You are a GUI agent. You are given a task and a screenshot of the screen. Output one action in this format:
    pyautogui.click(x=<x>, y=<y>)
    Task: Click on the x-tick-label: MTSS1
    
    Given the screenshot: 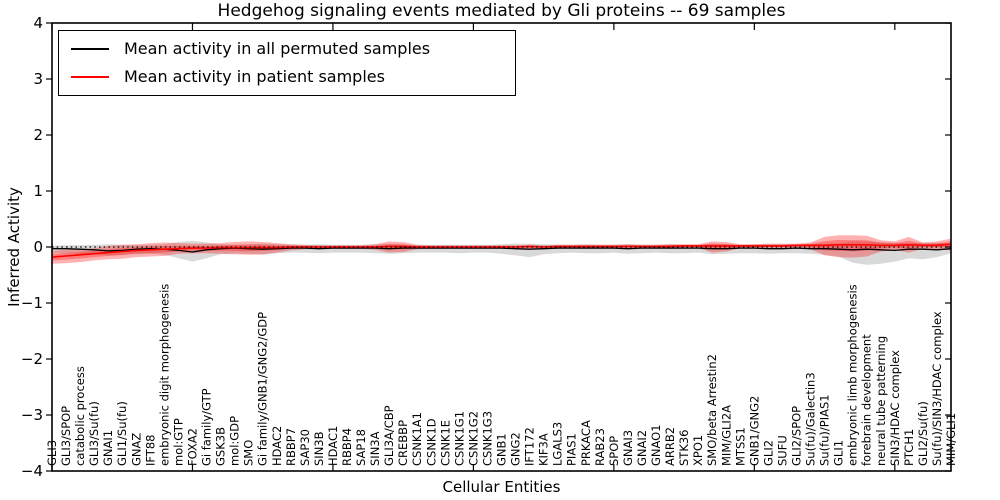 What is the action you would take?
    pyautogui.click(x=740, y=446)
    